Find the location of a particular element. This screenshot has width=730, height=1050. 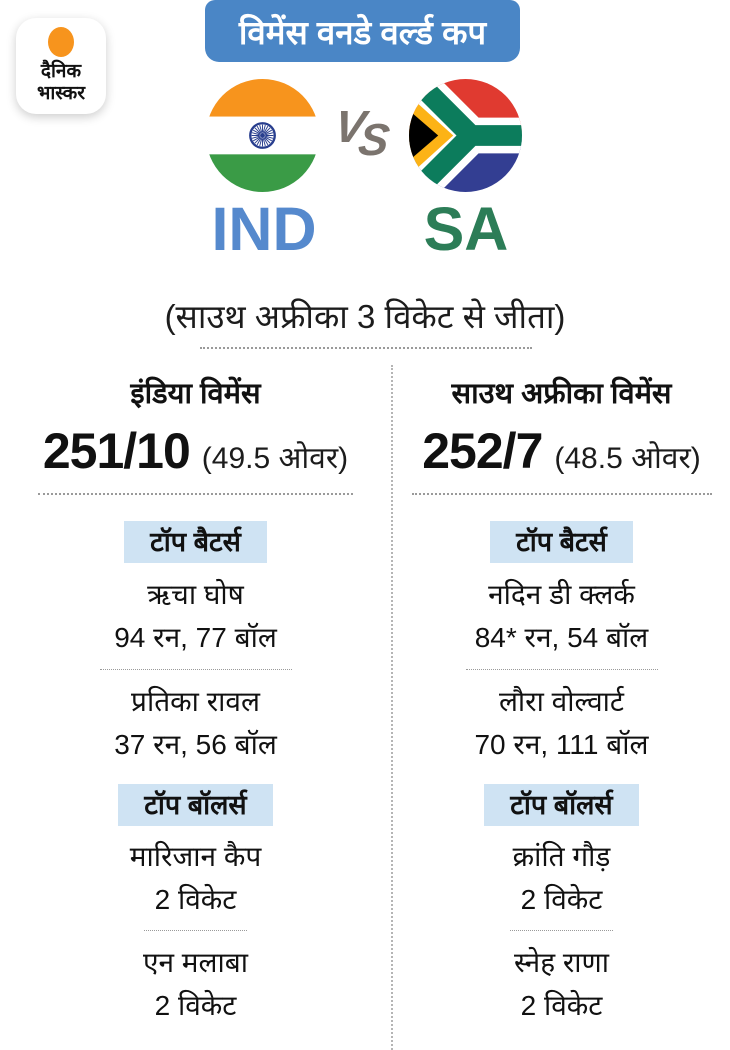

batter-stat: 84* रन, 54 बॉल is located at coordinates (561, 637).